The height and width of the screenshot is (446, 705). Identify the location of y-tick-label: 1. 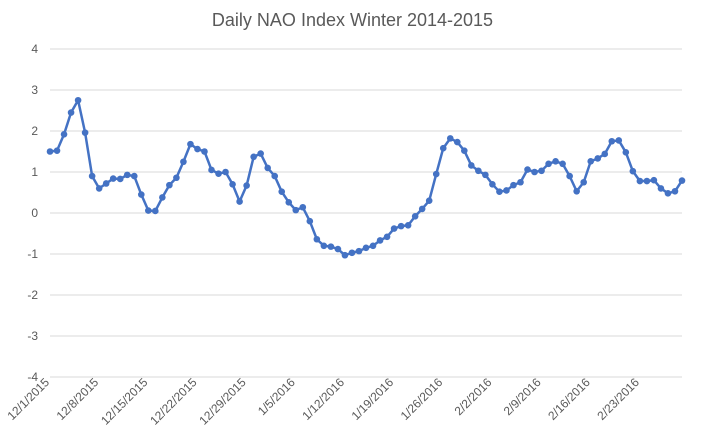
(34, 172).